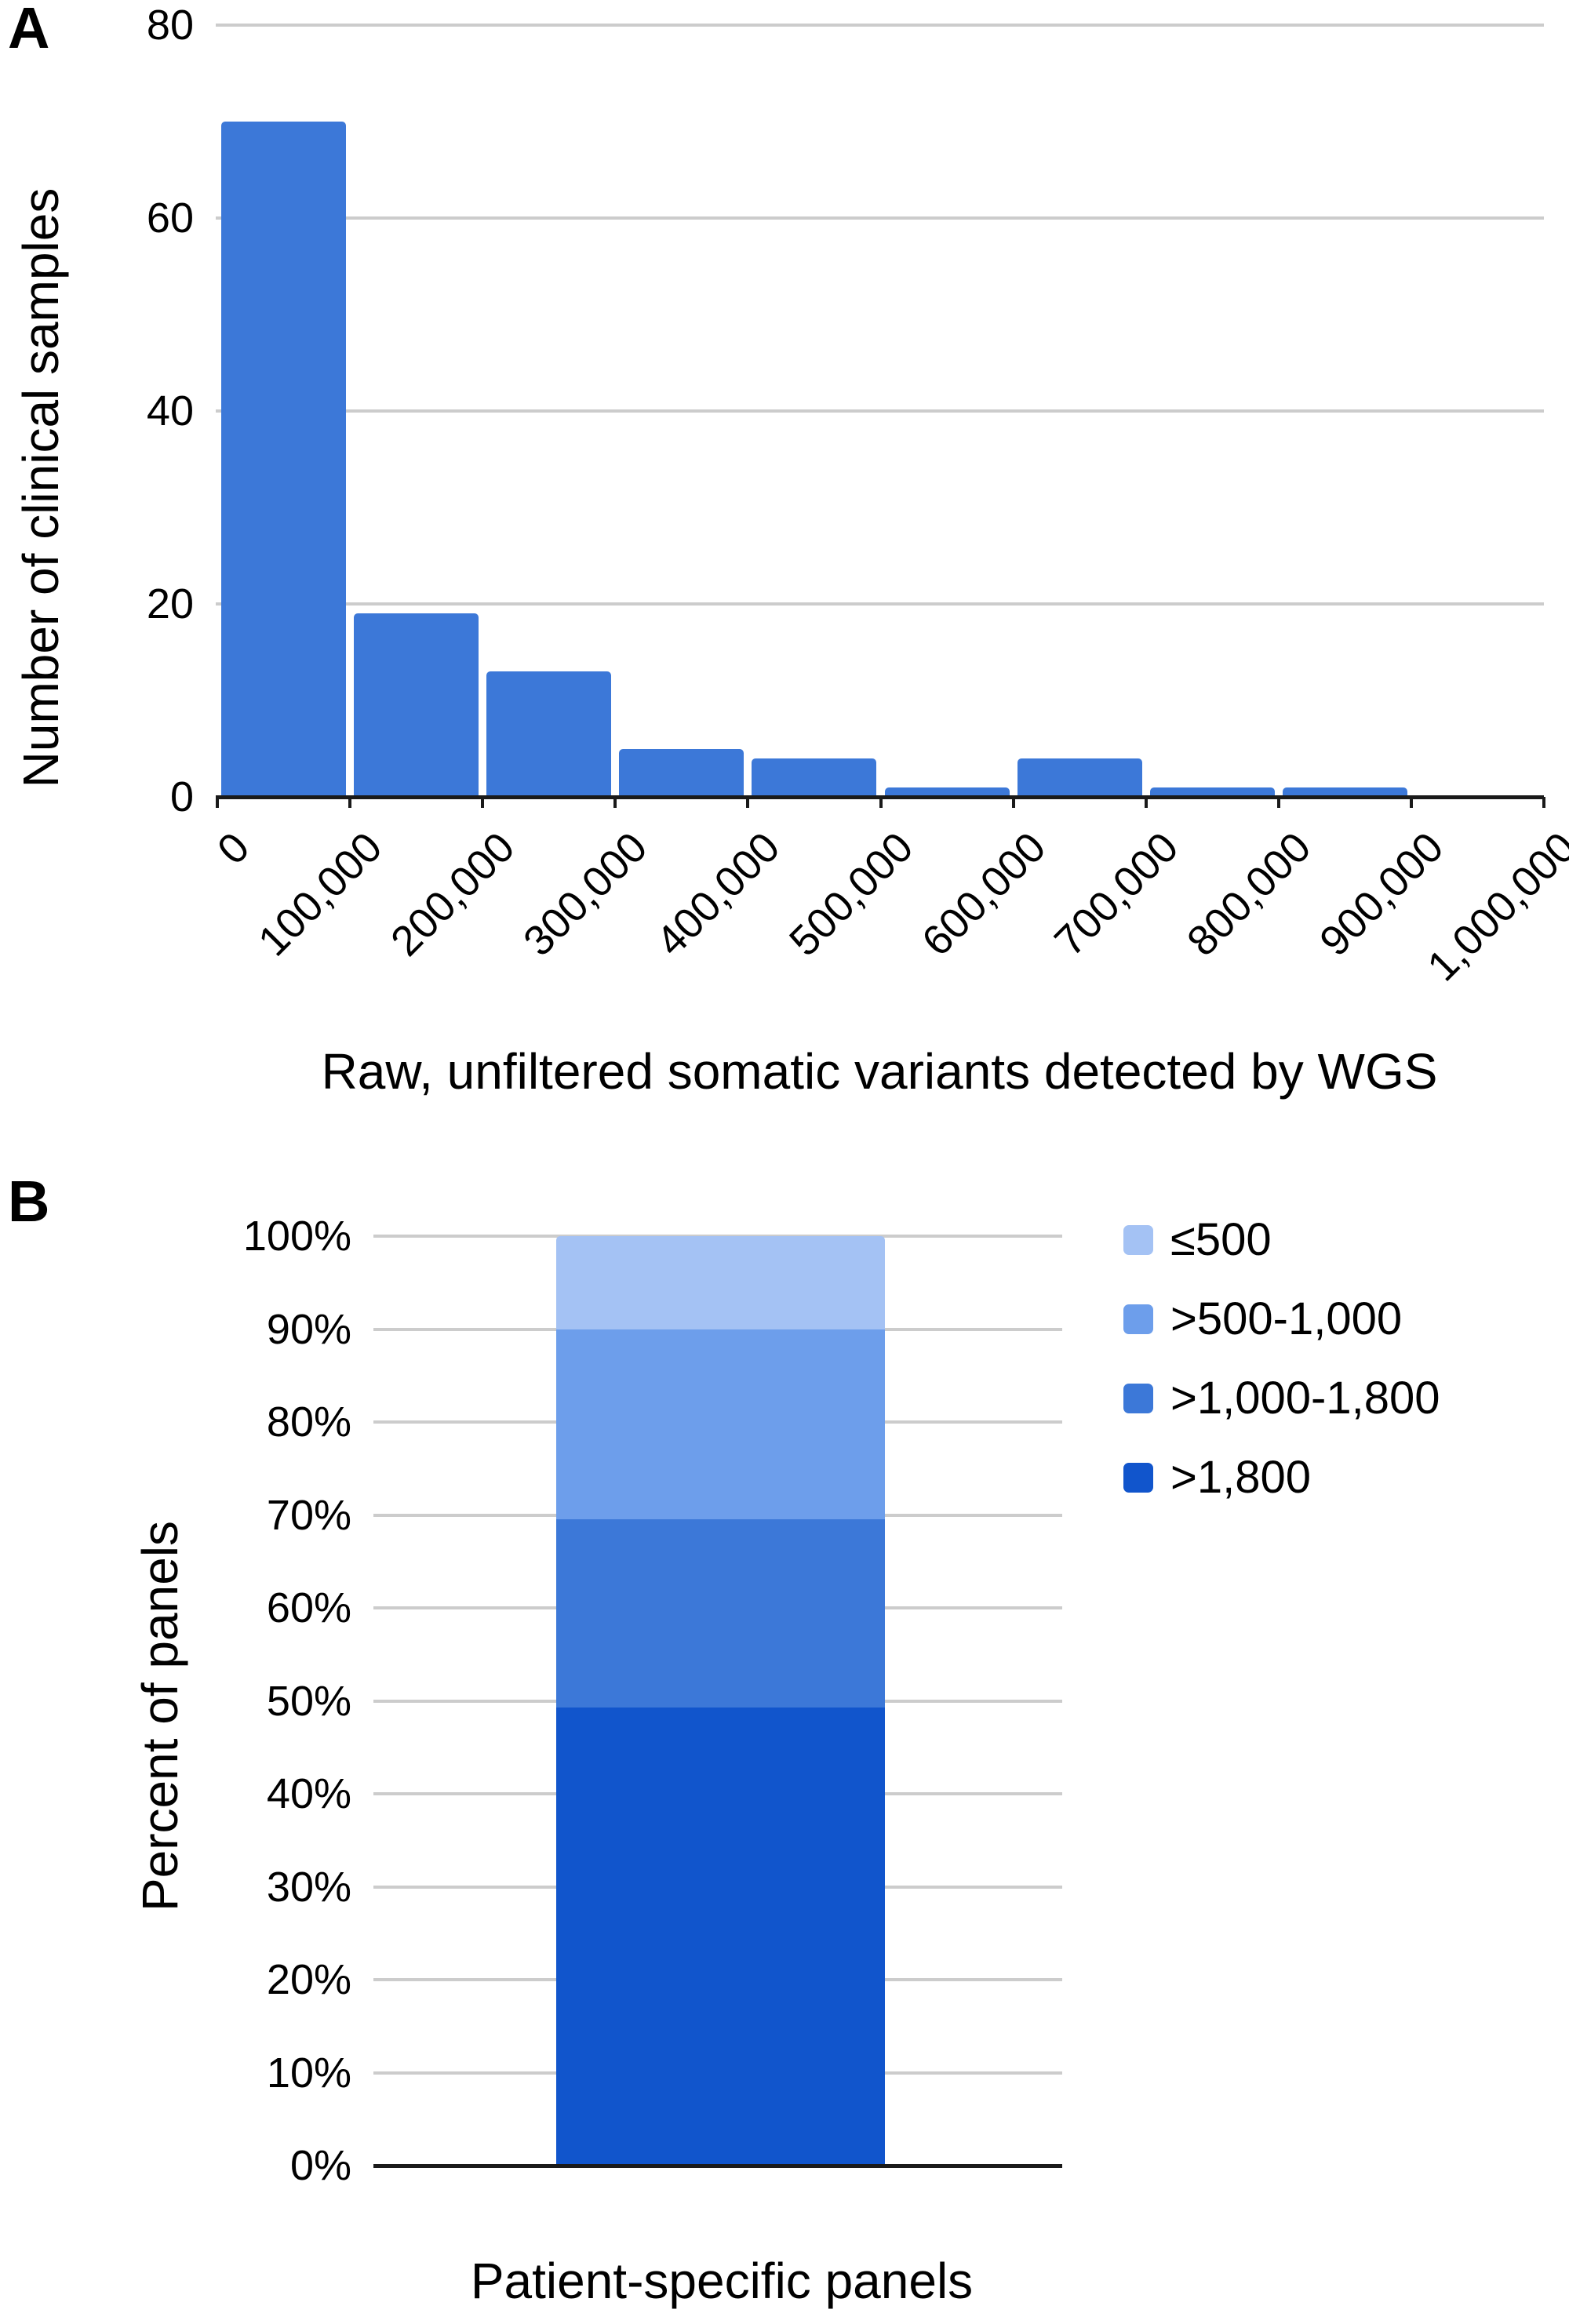 The height and width of the screenshot is (2324, 1569). What do you see at coordinates (453, 895) in the screenshot?
I see `panel-a-x-tick-label-2: 200,000` at bounding box center [453, 895].